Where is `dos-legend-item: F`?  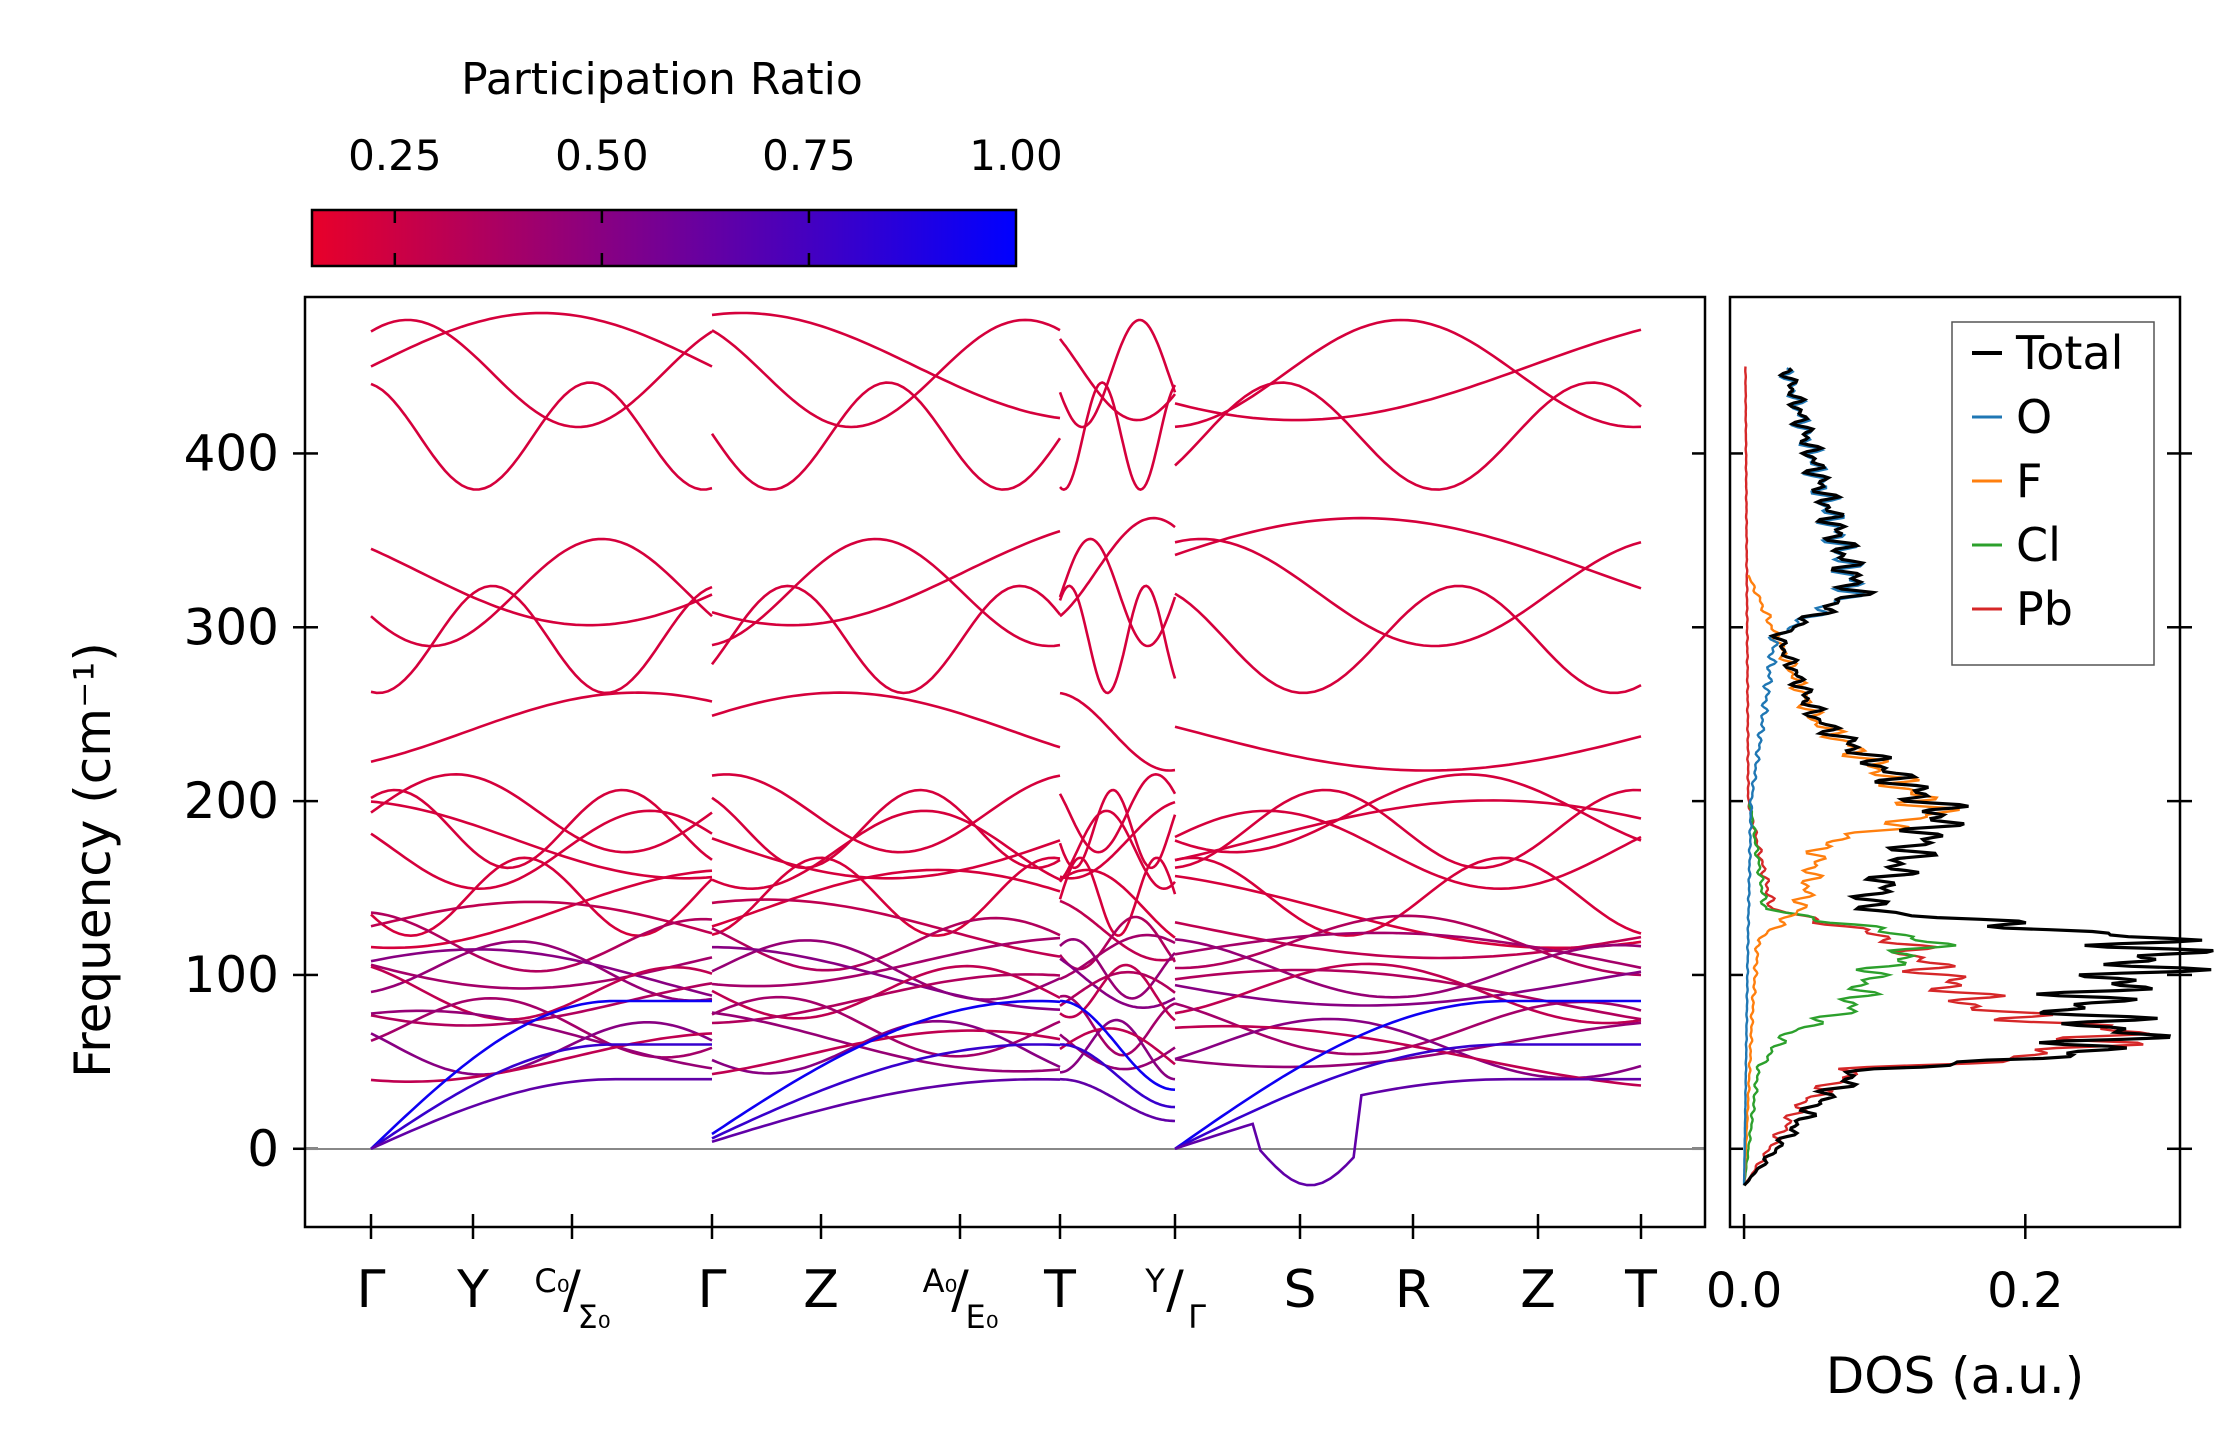 dos-legend-item: F is located at coordinates (2007, 481).